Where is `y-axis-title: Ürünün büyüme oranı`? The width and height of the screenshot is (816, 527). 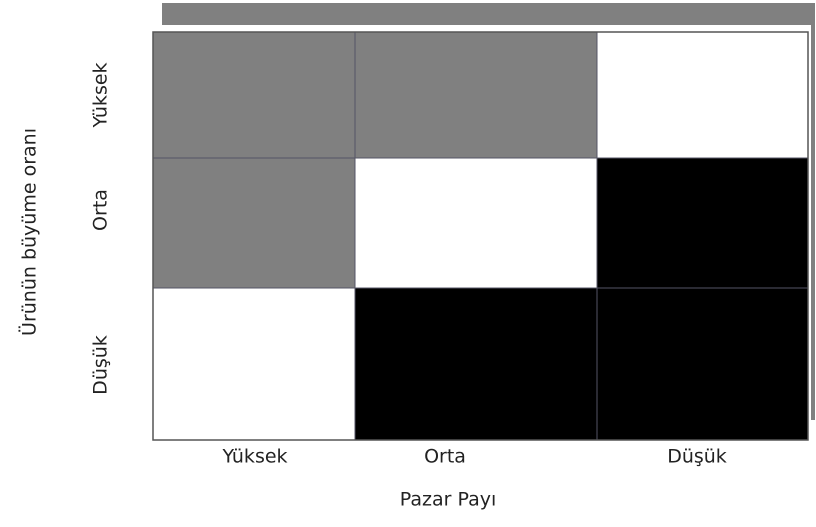 y-axis-title: Ürünün büyüme oranı is located at coordinates (29, 232).